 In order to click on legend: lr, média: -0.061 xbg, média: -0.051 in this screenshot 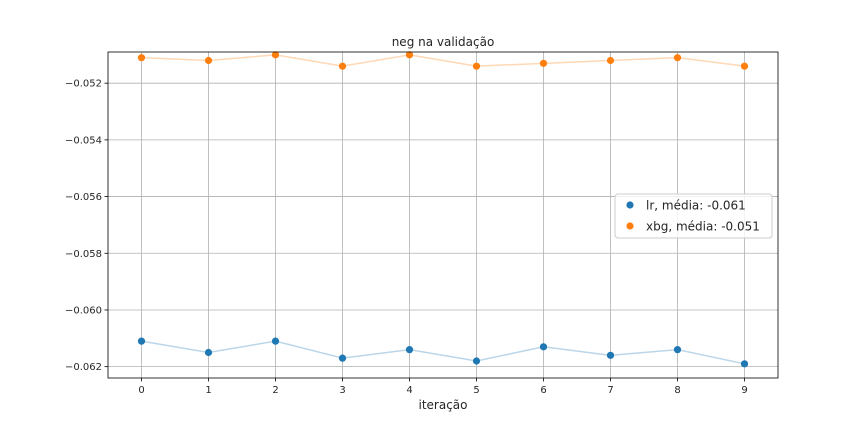, I will do `click(693, 216)`.